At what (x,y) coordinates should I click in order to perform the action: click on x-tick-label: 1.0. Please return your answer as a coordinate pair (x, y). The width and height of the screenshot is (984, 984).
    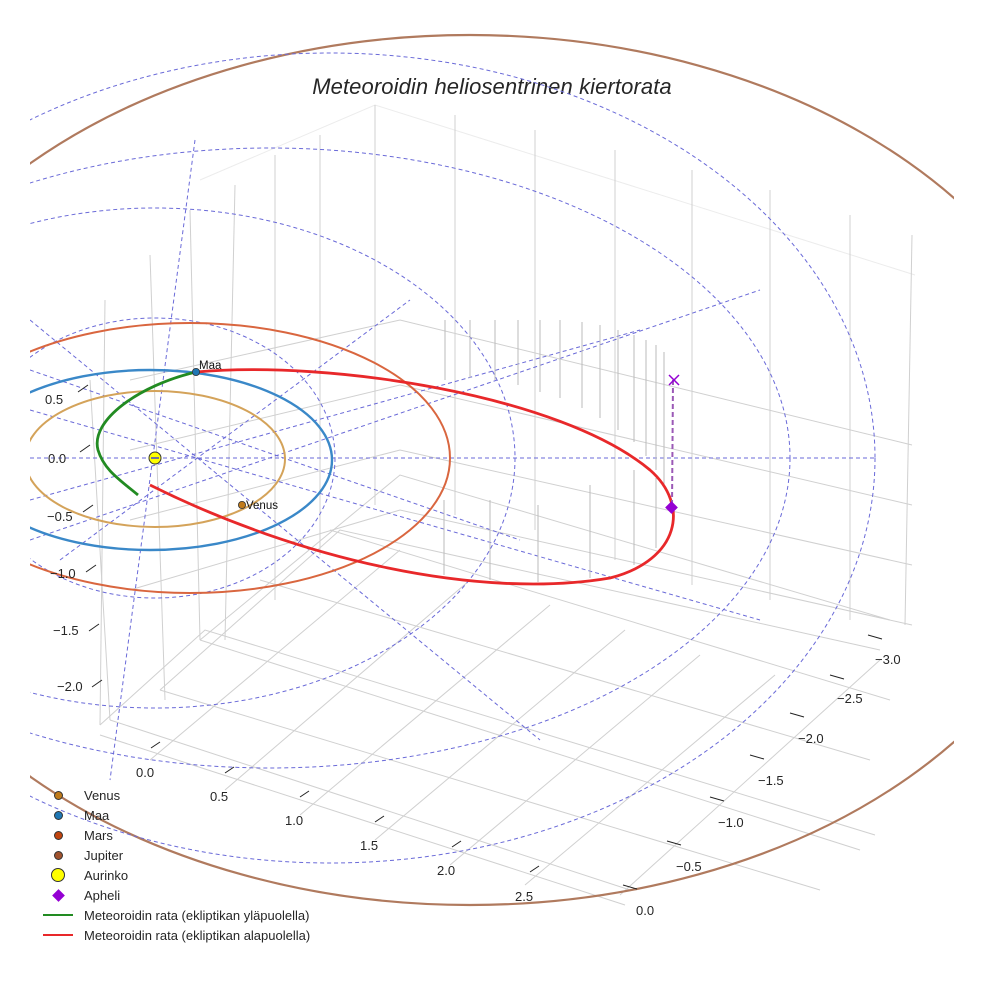
    Looking at the image, I should click on (294, 820).